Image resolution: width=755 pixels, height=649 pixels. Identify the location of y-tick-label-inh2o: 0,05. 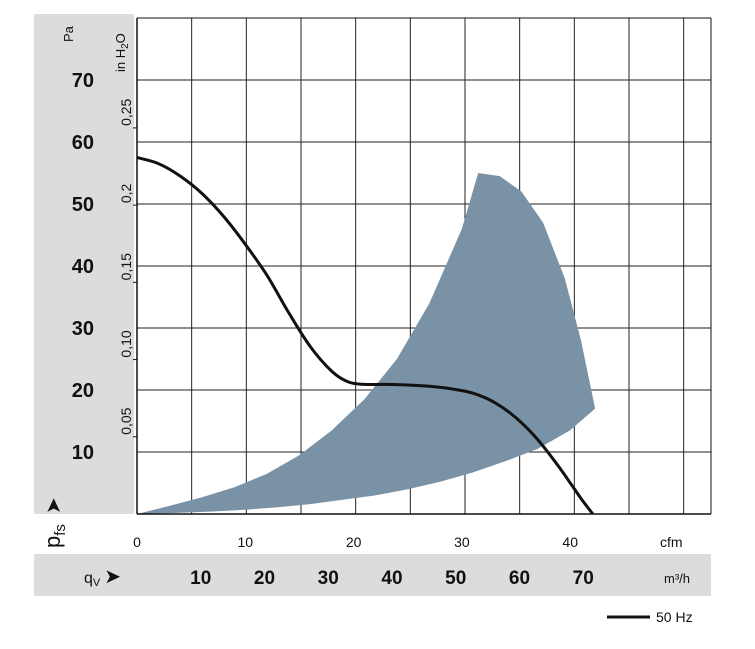
(126, 420).